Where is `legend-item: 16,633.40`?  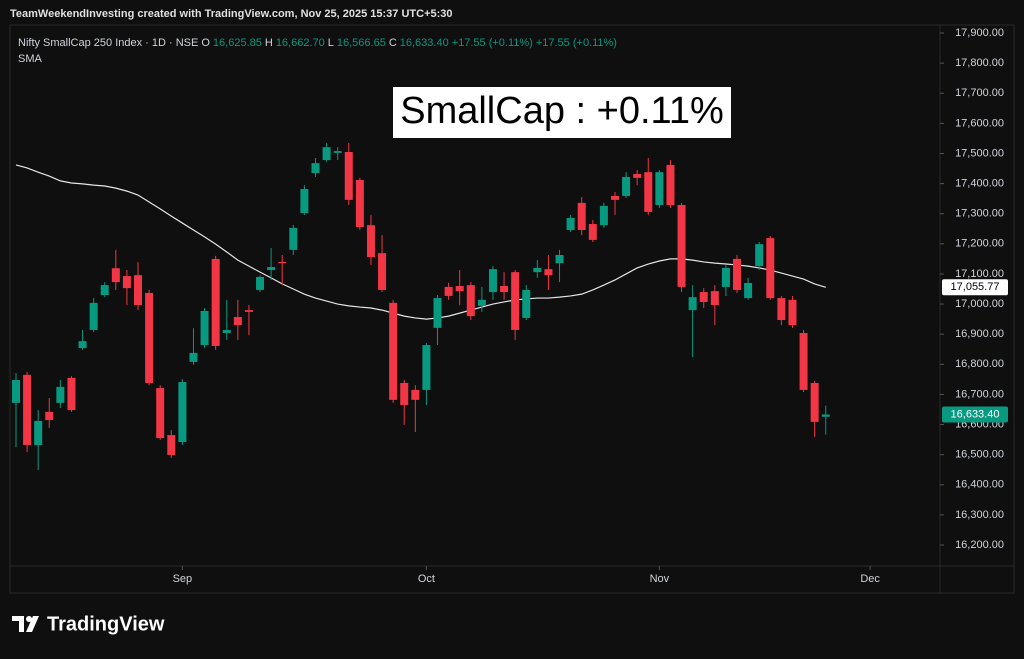
legend-item: 16,633.40 is located at coordinates (424, 43).